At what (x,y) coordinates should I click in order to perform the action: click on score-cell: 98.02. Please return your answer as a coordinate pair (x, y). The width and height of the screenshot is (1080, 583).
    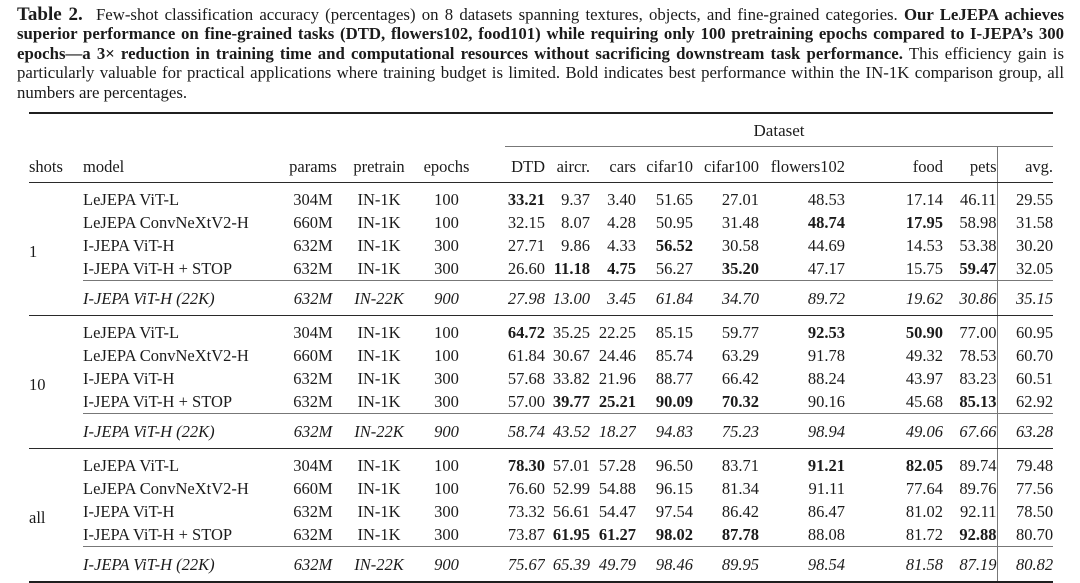
    Looking at the image, I should click on (664, 535).